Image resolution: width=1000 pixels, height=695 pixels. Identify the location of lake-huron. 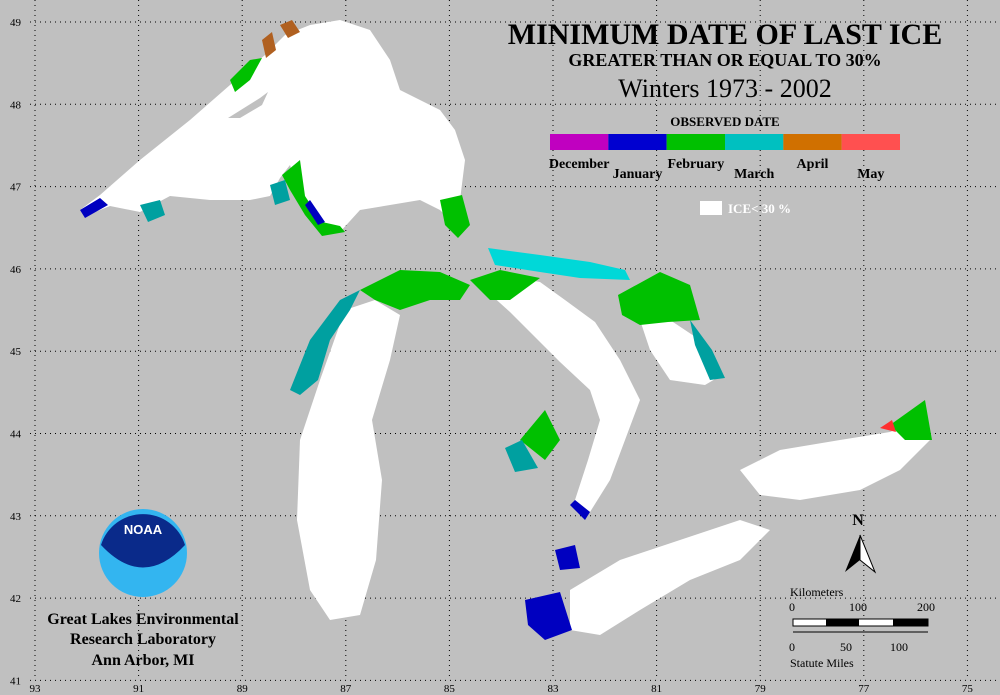
(560, 393).